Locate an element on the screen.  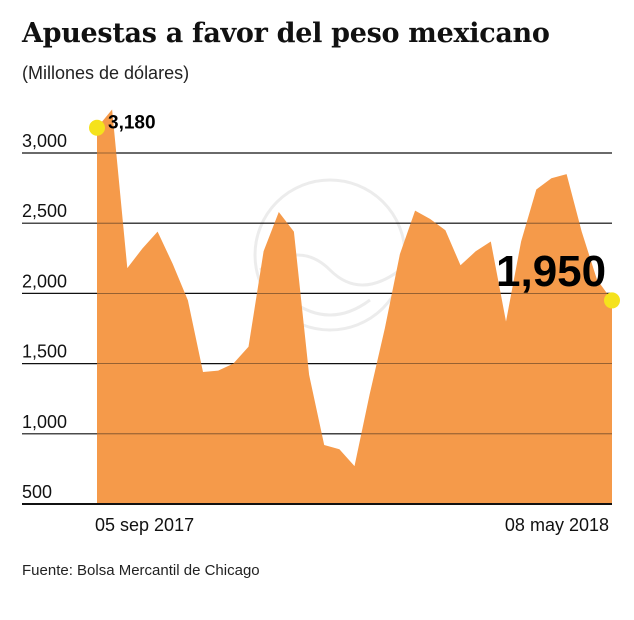
y-tick-label: 2,500 is located at coordinates (44, 211).